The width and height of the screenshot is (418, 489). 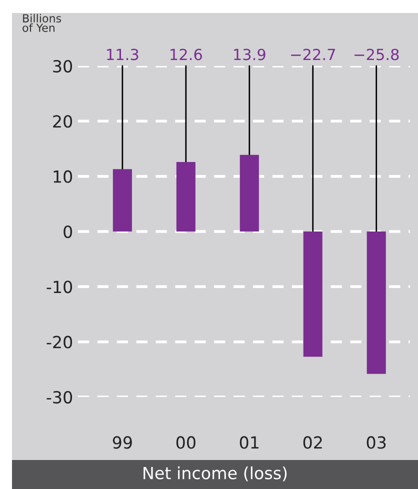 What do you see at coordinates (215, 474) in the screenshot?
I see `text: Net income (loss)` at bounding box center [215, 474].